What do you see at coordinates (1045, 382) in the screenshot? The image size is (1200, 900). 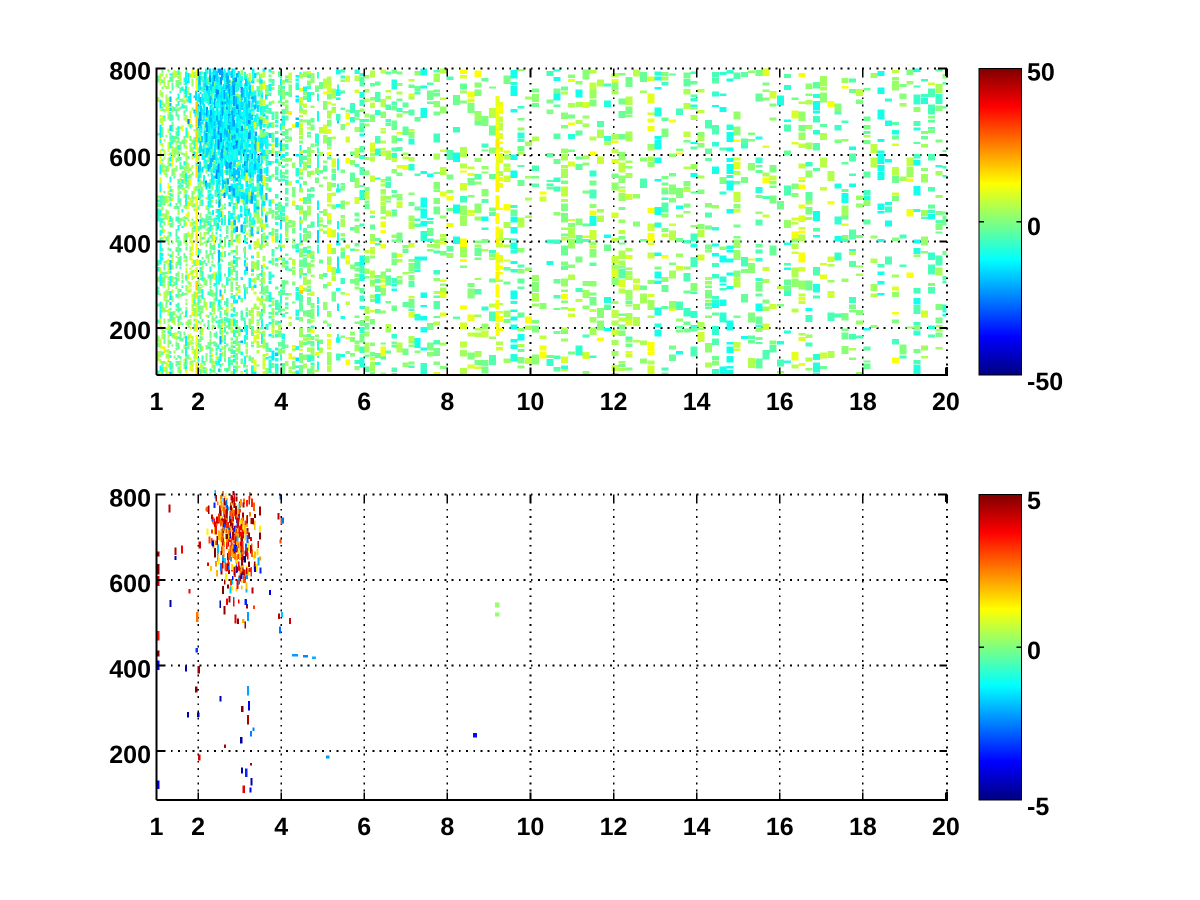 I see `svg-text: -50` at bounding box center [1045, 382].